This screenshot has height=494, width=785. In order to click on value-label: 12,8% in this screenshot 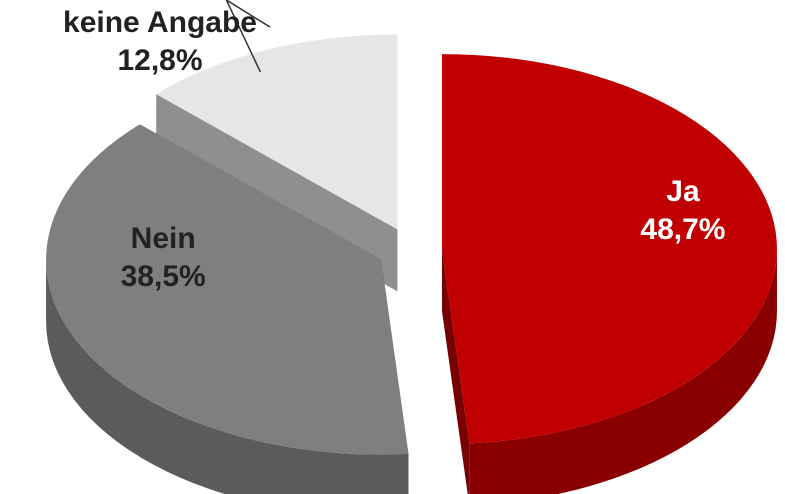, I will do `click(159, 60)`.